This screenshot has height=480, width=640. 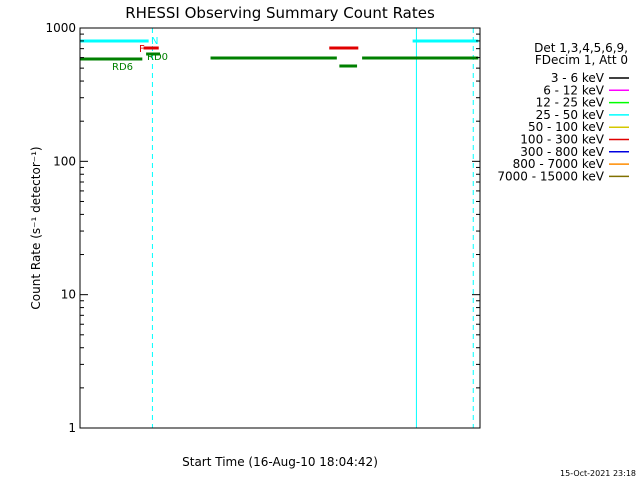 I want to click on y-axis-label: Count Rate (s⁻¹ detector⁻¹), so click(x=36, y=227).